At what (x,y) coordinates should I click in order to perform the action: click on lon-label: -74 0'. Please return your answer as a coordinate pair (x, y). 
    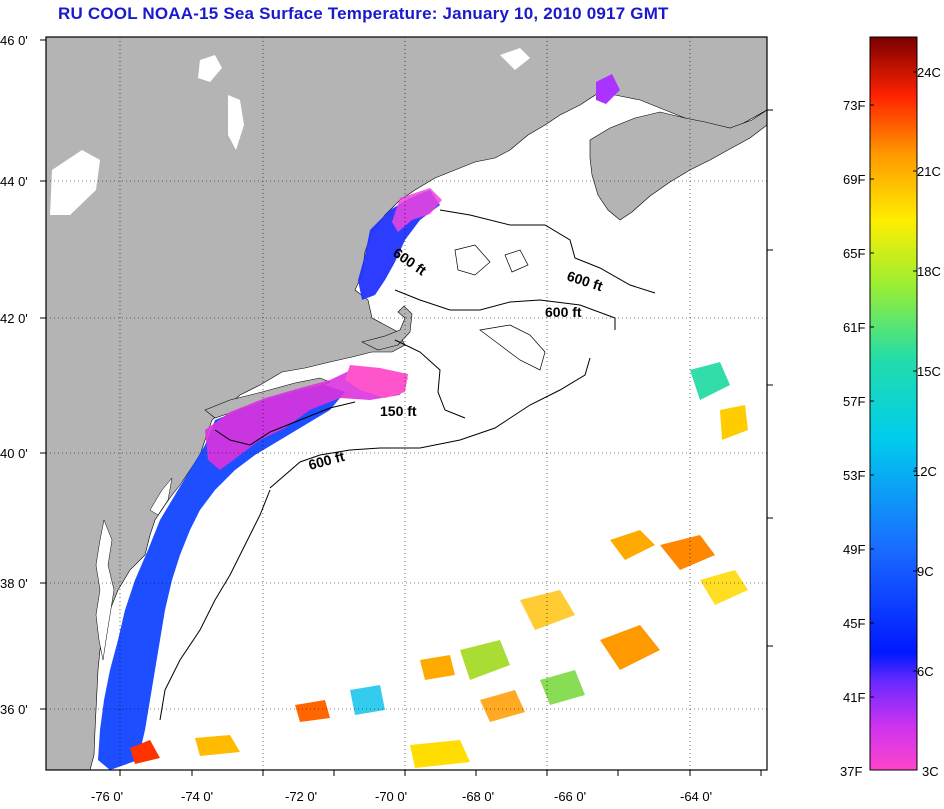
    Looking at the image, I should click on (197, 796).